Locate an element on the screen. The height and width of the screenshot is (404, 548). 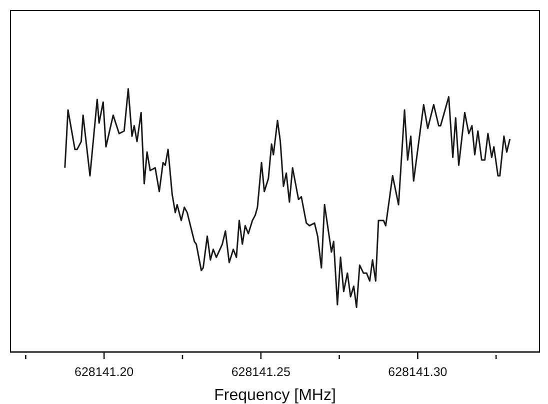
x-tick-label: 628141.25 is located at coordinates (260, 372).